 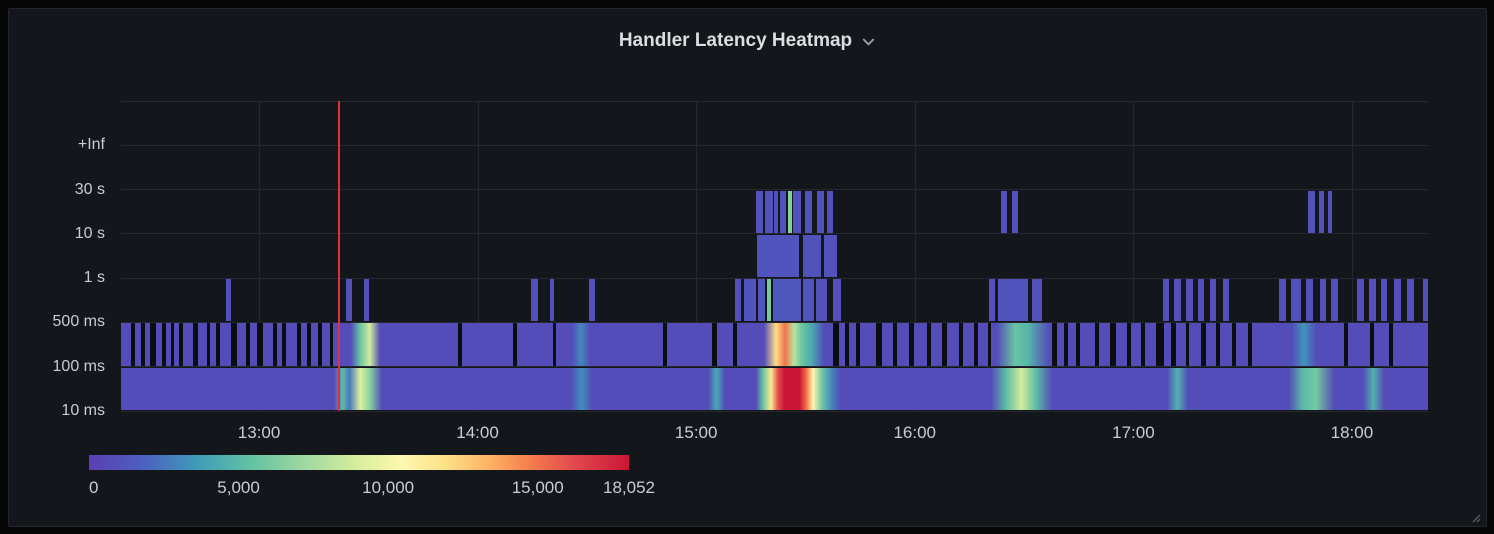 I want to click on panel-header: Handler Latency Heatmap, so click(x=747, y=40).